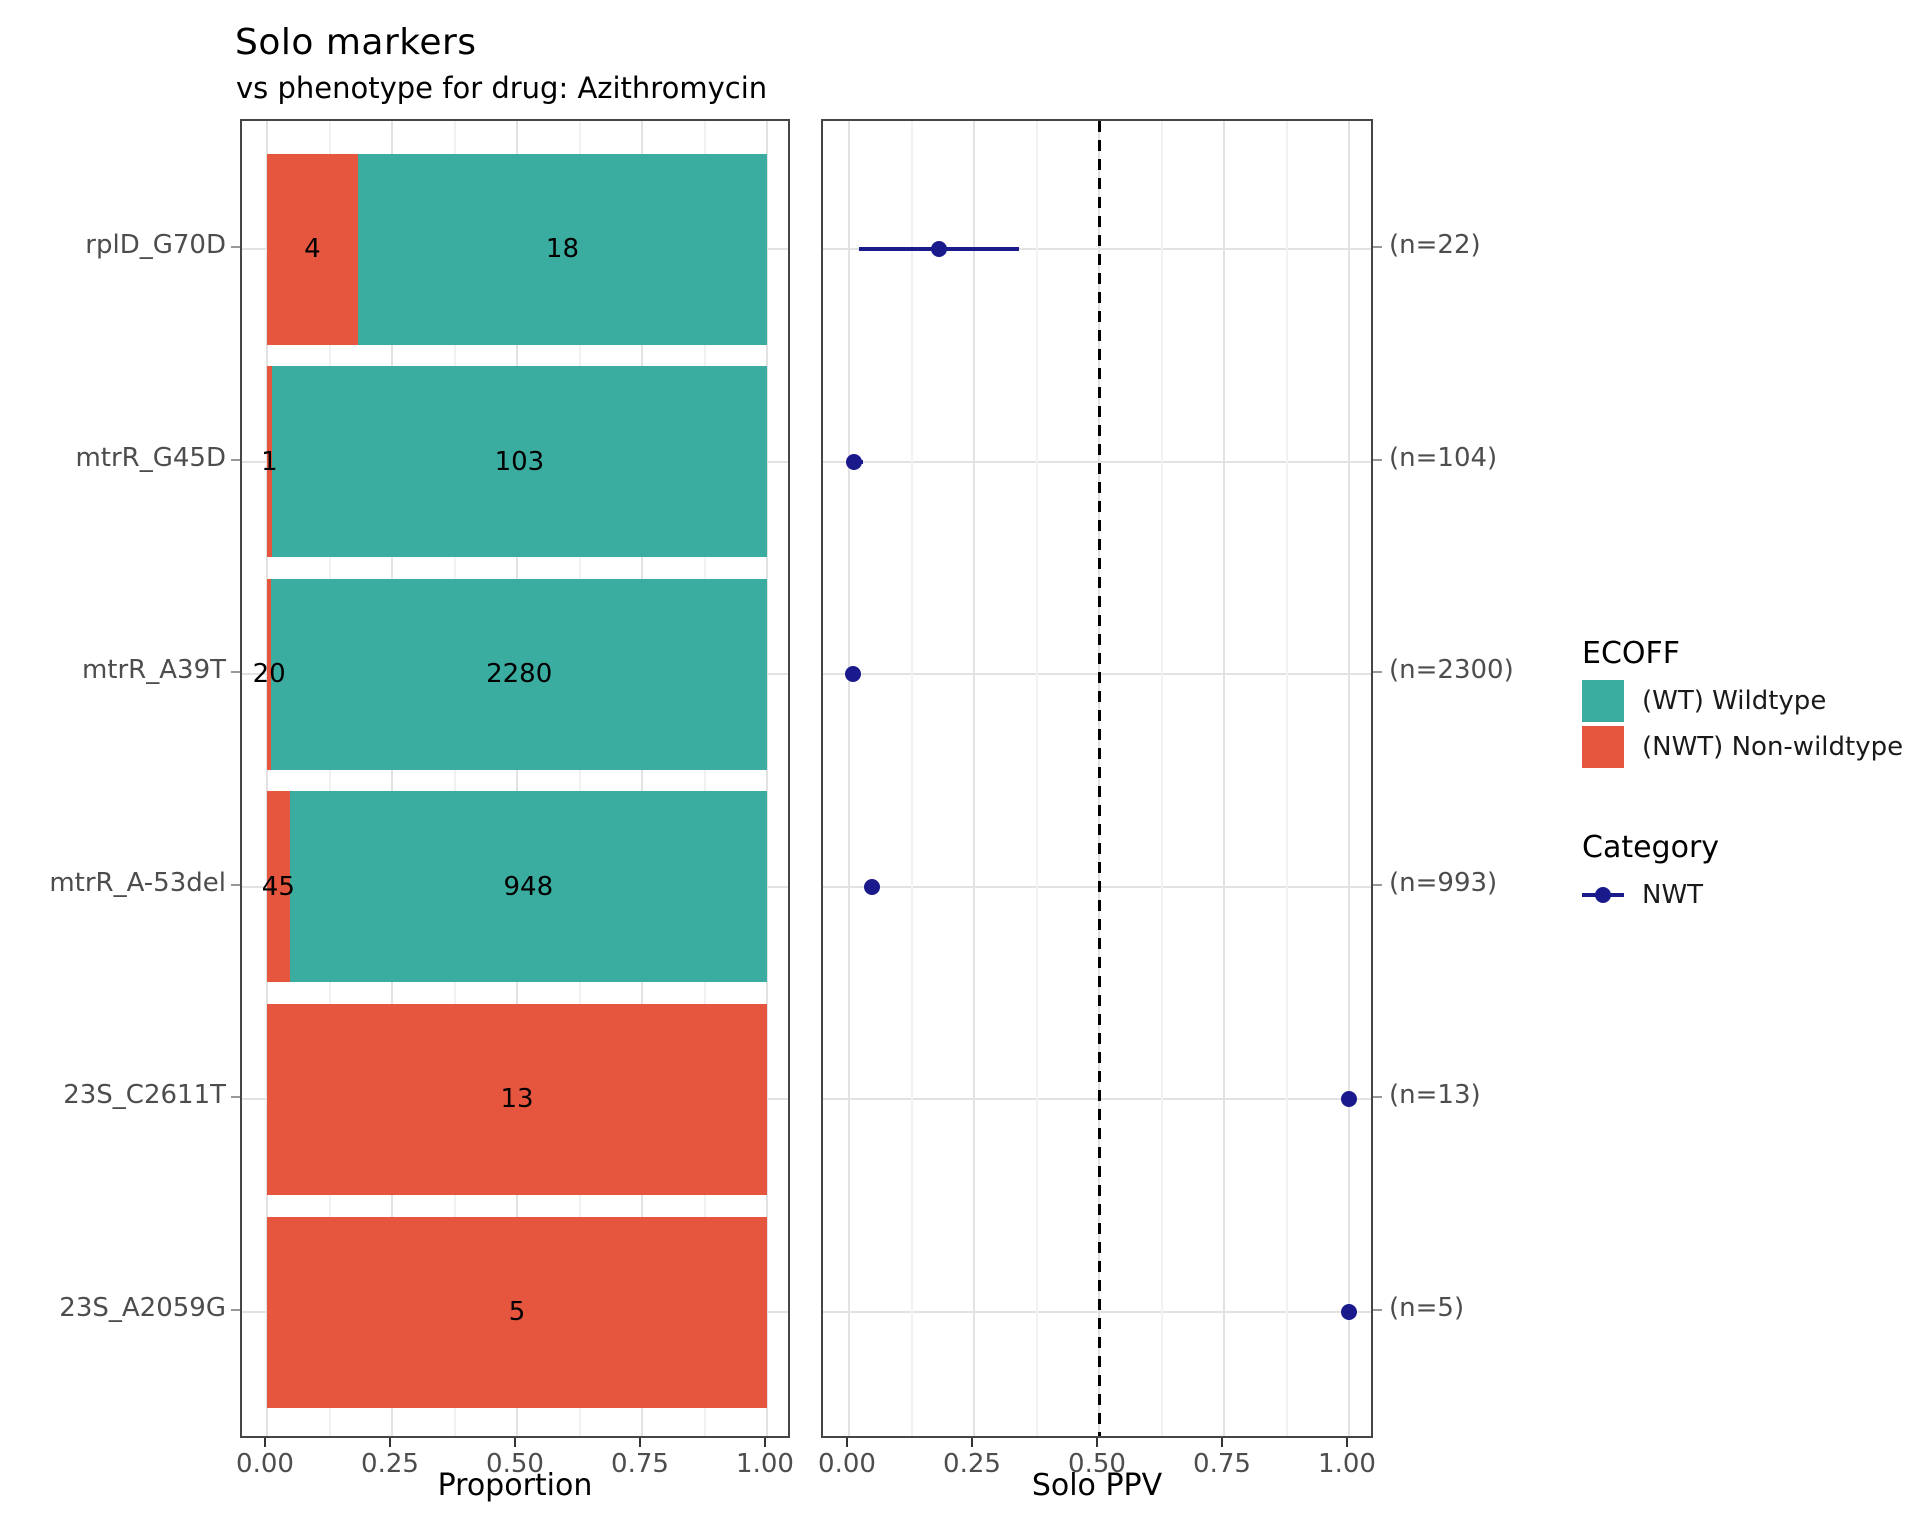  I want to click on legend-item-nwt-category: NWT, so click(1642, 895).